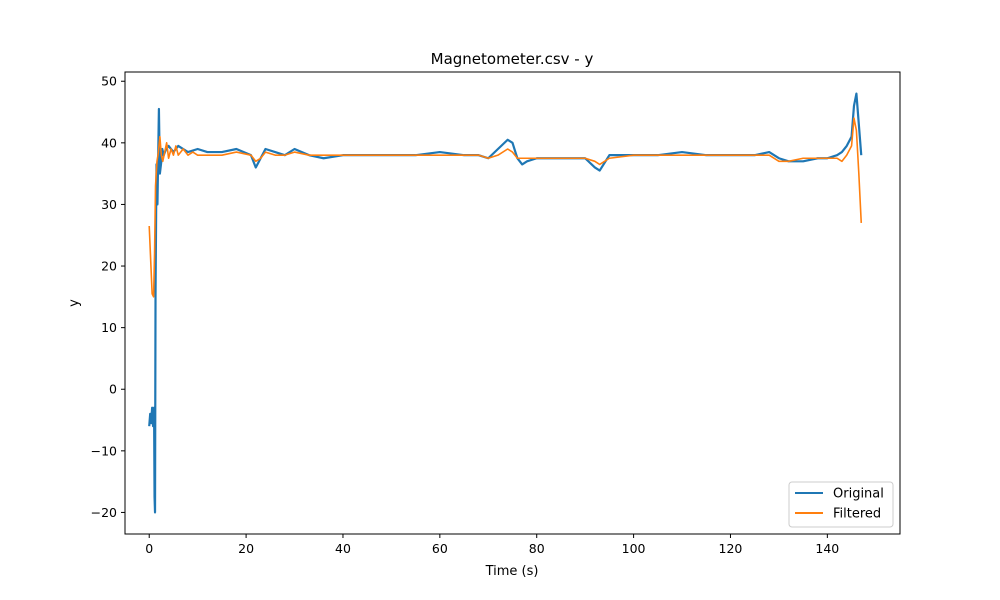 This screenshot has height=600, width=1000. I want to click on y-tick-label: 50, so click(109, 81).